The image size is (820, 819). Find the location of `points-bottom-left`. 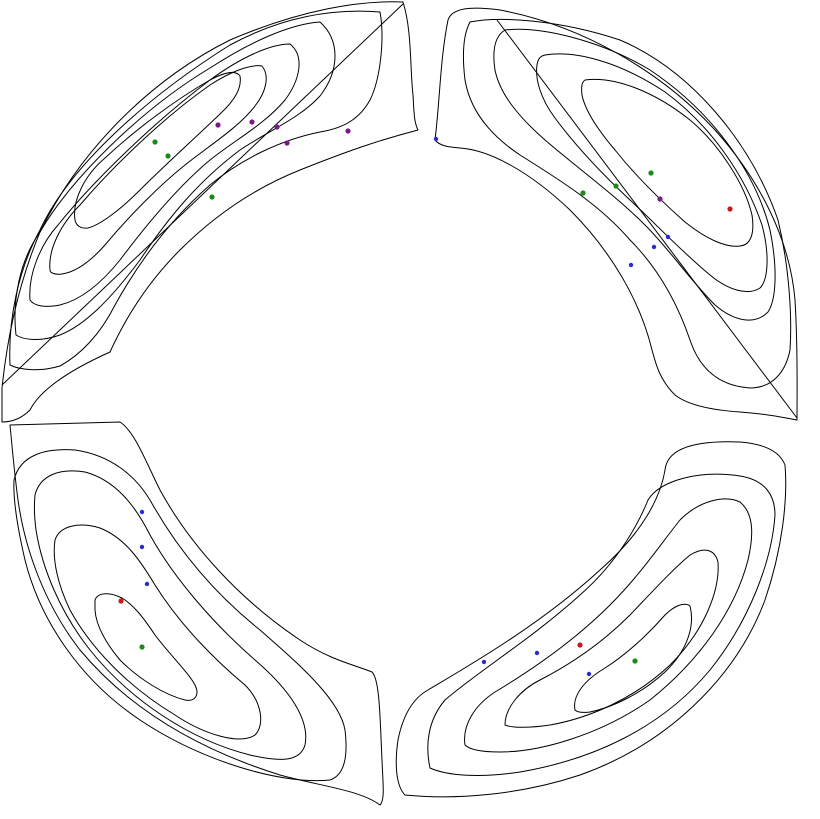

points-bottom-left is located at coordinates (134, 579).